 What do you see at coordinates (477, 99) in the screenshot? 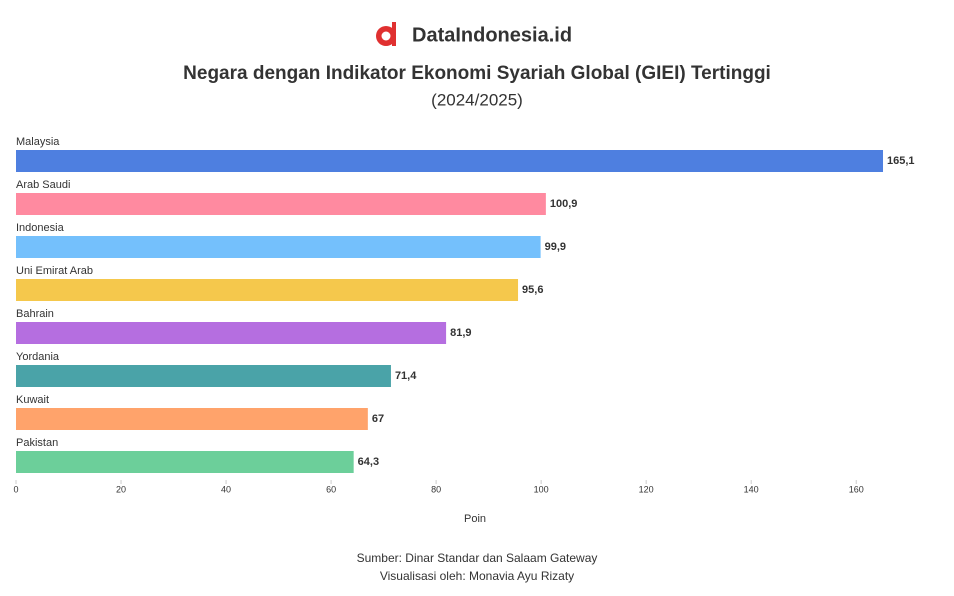
I see `chart-subtitle: (2024/2025)` at bounding box center [477, 99].